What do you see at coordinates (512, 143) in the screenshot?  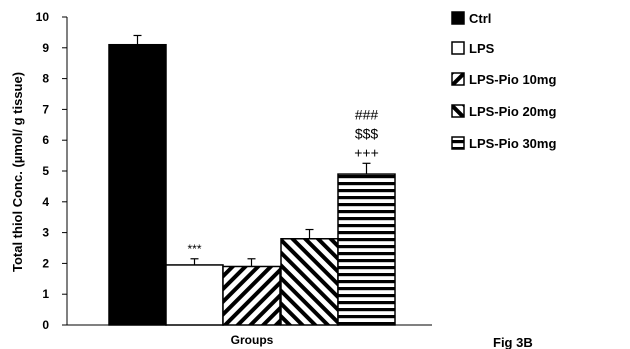 I see `legend-label: LPS-Pio 30mg` at bounding box center [512, 143].